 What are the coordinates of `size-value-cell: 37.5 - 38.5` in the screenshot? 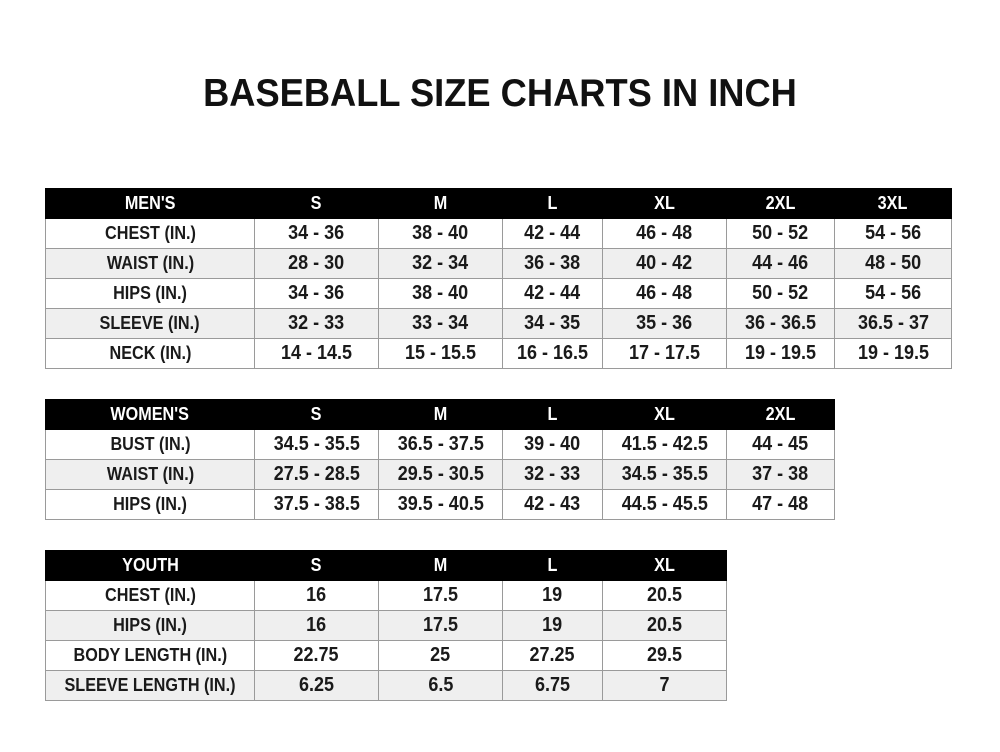 It's located at (316, 504).